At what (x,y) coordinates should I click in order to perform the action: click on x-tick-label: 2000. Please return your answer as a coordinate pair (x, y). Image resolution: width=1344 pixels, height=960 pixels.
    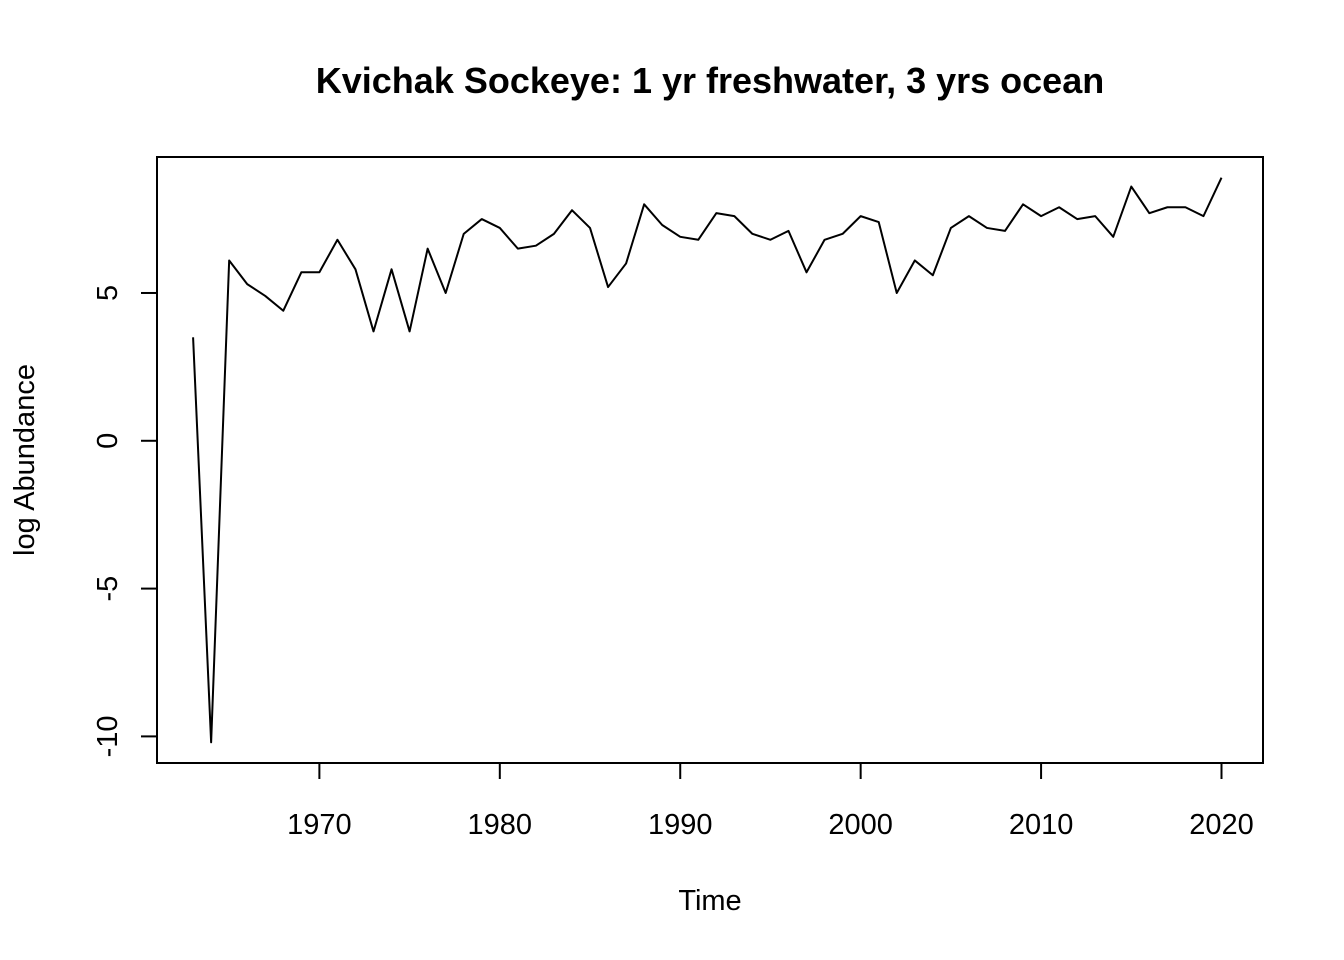
    Looking at the image, I should click on (860, 825).